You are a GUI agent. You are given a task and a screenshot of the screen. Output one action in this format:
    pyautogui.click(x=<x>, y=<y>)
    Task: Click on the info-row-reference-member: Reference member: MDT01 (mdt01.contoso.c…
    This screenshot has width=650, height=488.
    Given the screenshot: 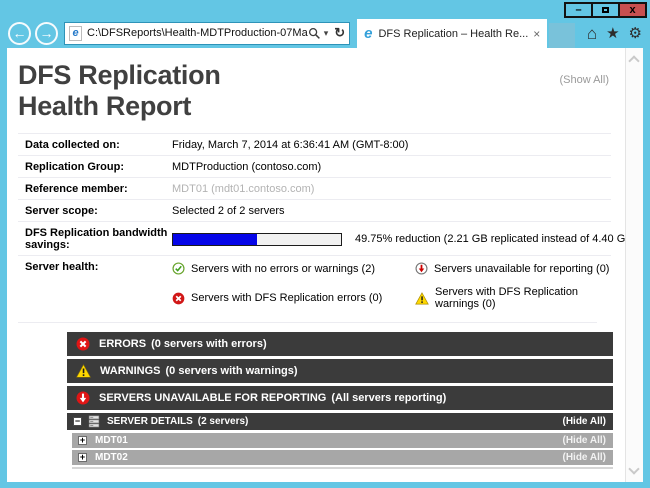 What is the action you would take?
    pyautogui.click(x=314, y=188)
    